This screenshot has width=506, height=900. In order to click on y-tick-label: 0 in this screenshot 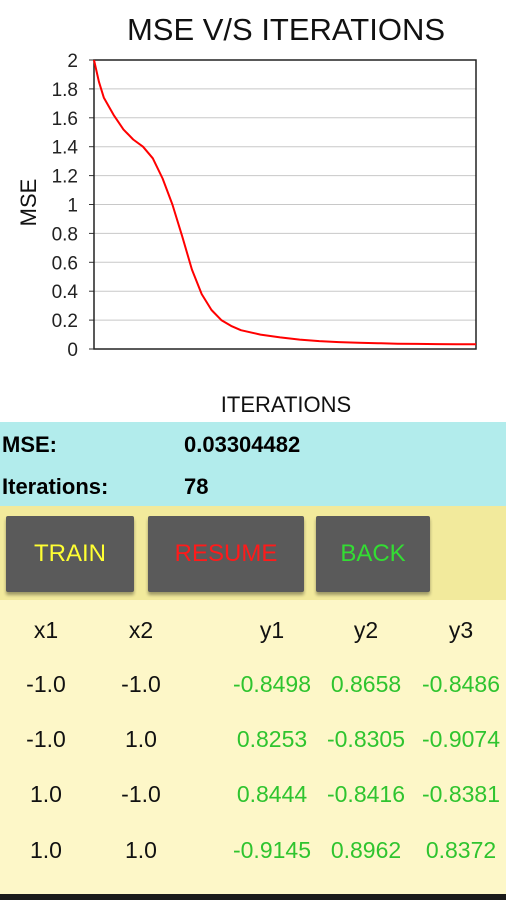, I will do `click(72, 350)`.